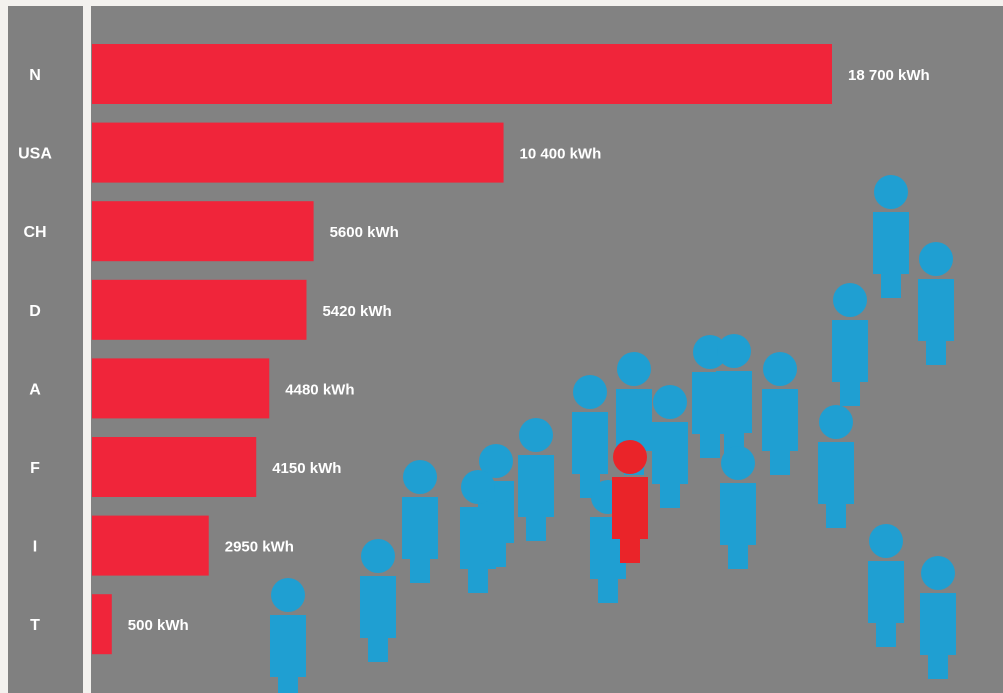 Image resolution: width=1003 pixels, height=693 pixels. What do you see at coordinates (319, 389) in the screenshot?
I see `value-label: 4480 kWh` at bounding box center [319, 389].